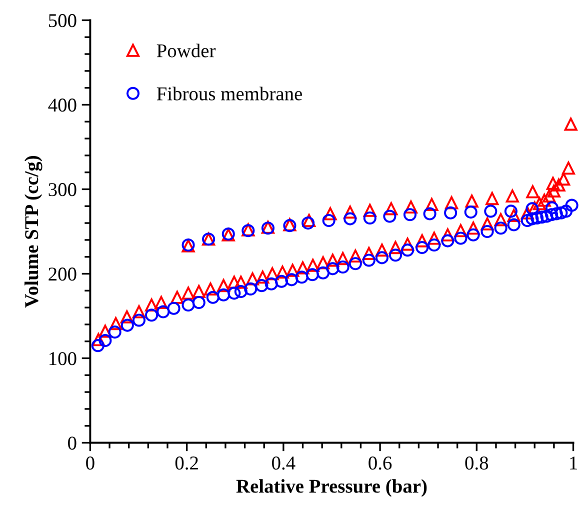 Image resolution: width=582 pixels, height=506 pixels. I want to click on x-tick-label: 0, so click(90, 463).